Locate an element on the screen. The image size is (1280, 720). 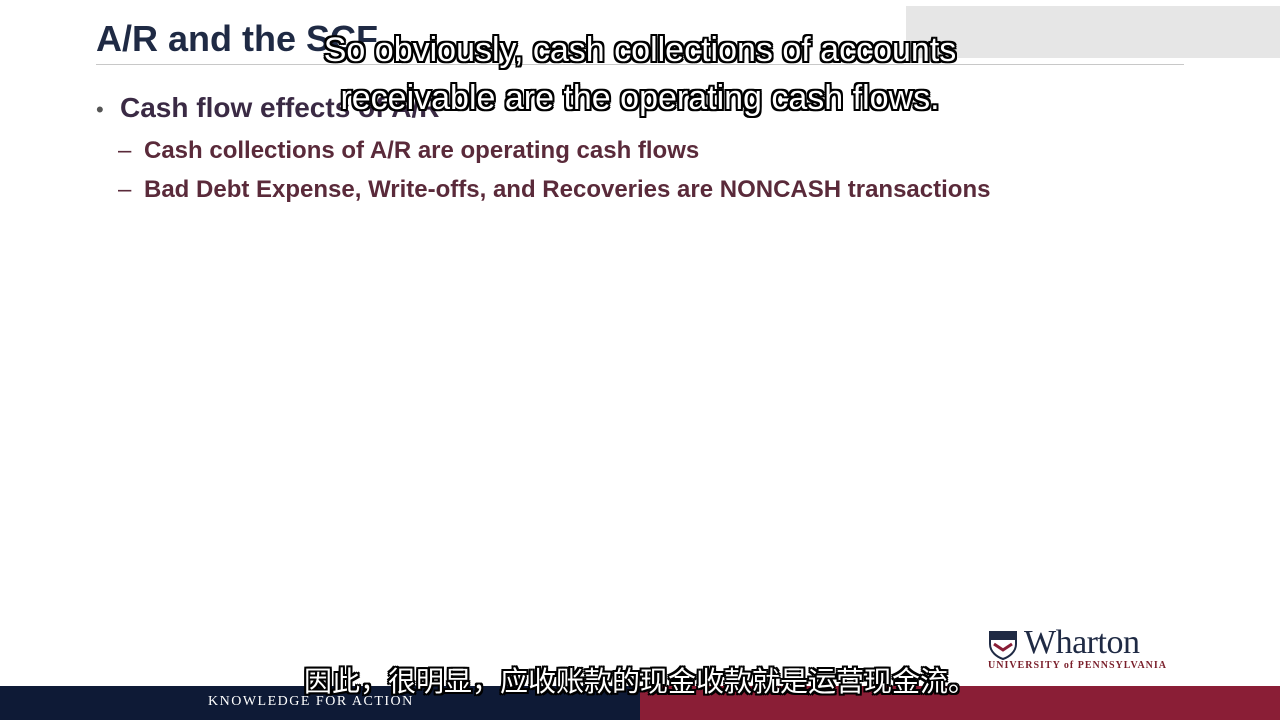
wharton-logo: Wharton UNIVERSITY of PENNSYLVANIA is located at coordinates (1088, 648).